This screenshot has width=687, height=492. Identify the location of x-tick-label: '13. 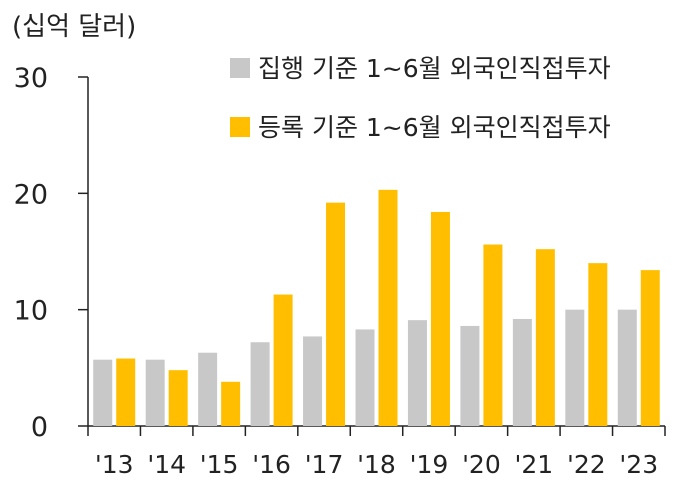
(114, 464).